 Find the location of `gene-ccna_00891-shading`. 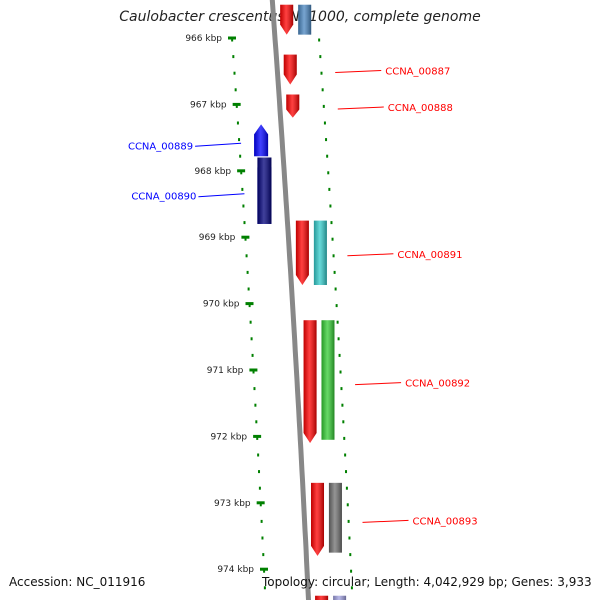

gene-ccna_00891-shading is located at coordinates (302, 253).